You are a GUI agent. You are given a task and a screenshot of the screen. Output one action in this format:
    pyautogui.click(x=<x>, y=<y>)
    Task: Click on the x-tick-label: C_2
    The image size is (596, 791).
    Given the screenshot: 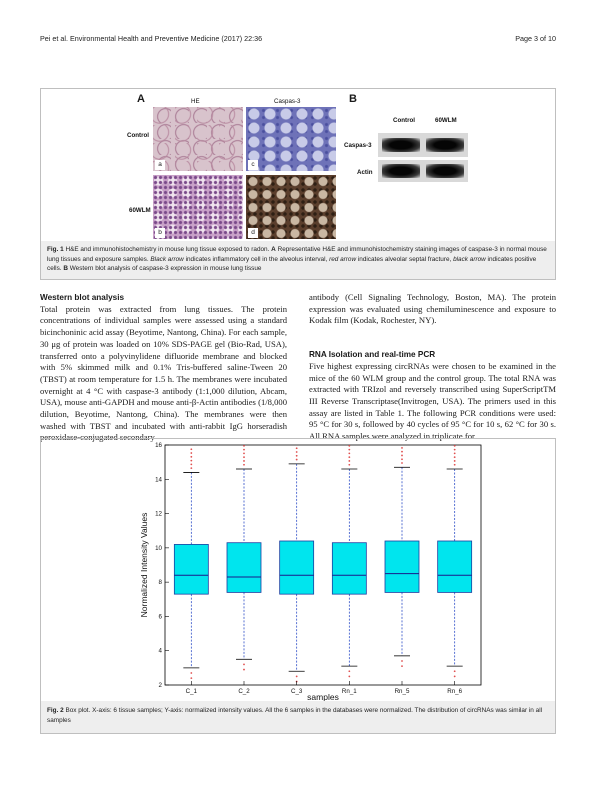 What is the action you would take?
    pyautogui.click(x=244, y=691)
    